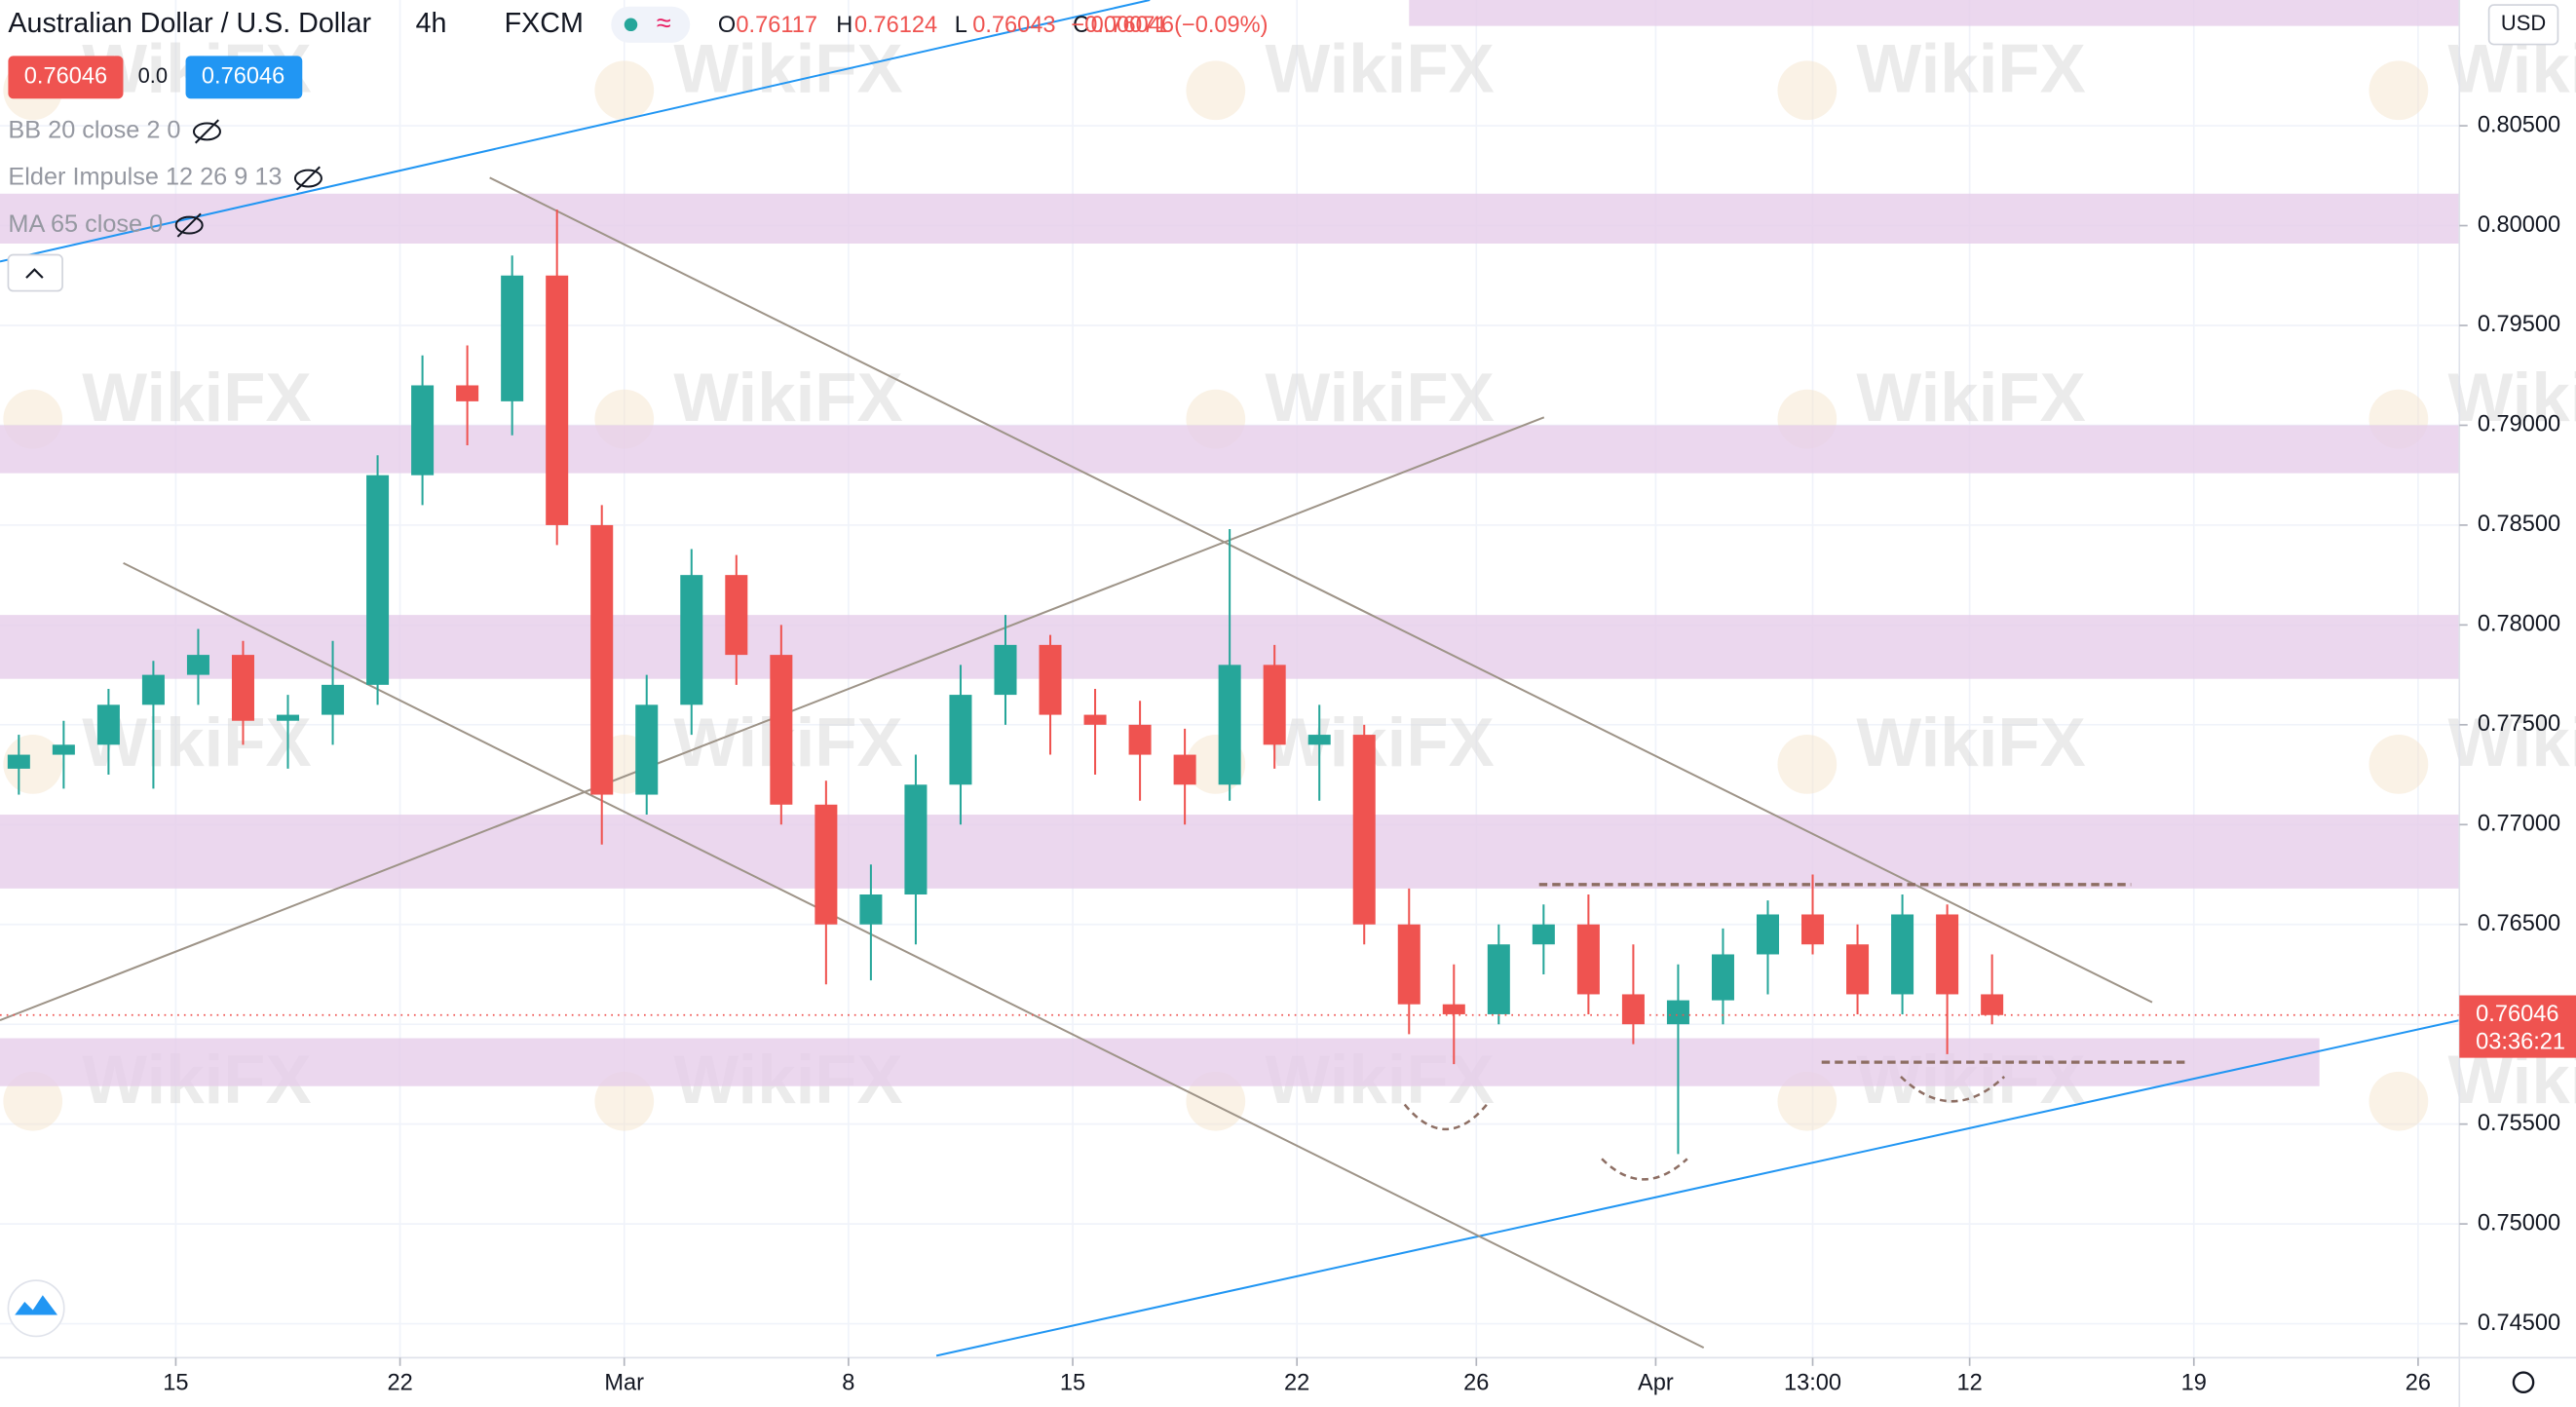 This screenshot has height=1407, width=2576. Describe the element at coordinates (145, 177) in the screenshot. I see `indicator-label: Elder Impulse 12 26 9 13` at that location.